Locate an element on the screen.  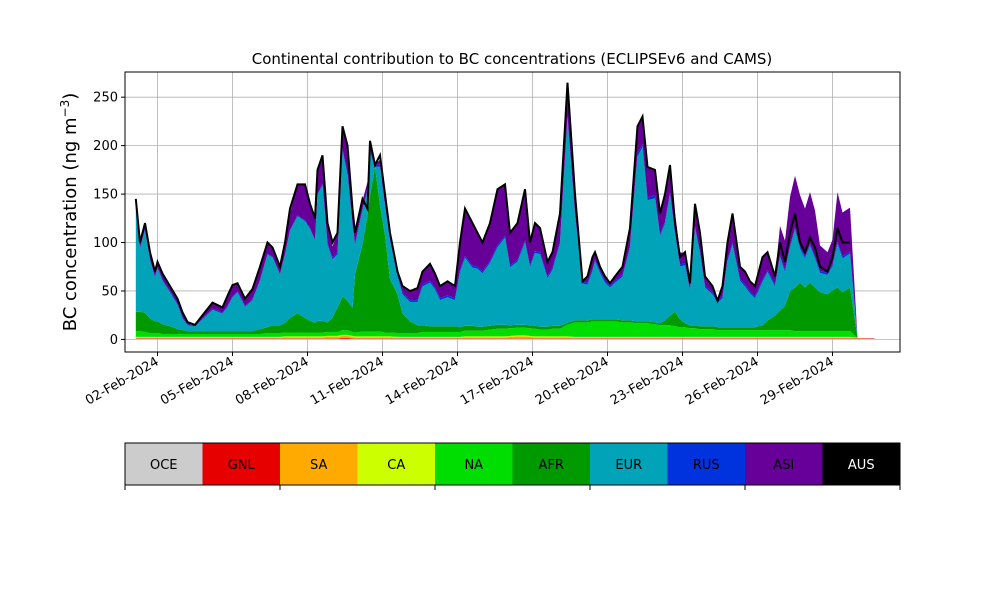
legend-label-eur: EUR is located at coordinates (628, 465).